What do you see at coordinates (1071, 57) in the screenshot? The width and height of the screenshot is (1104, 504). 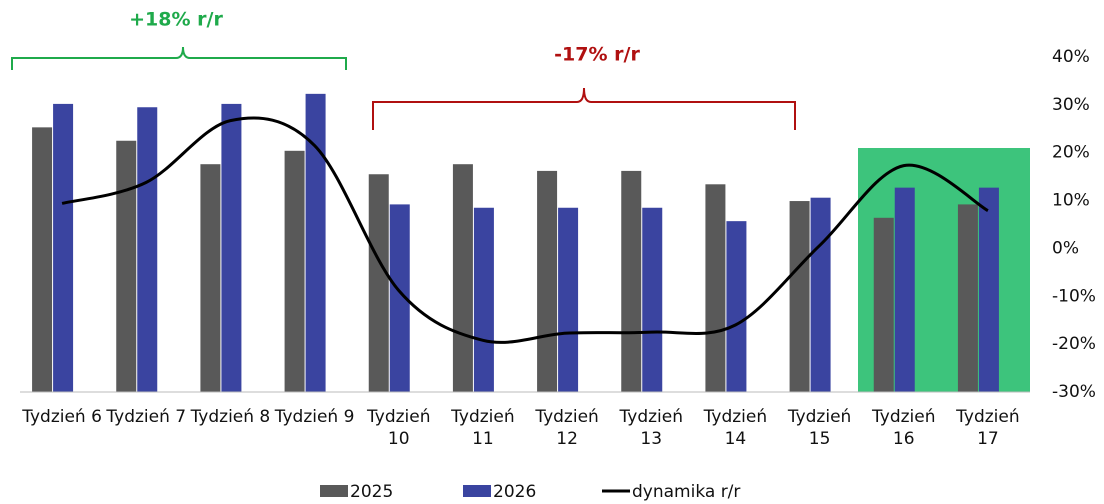 I see `y2-tick-label: 40%` at bounding box center [1071, 57].